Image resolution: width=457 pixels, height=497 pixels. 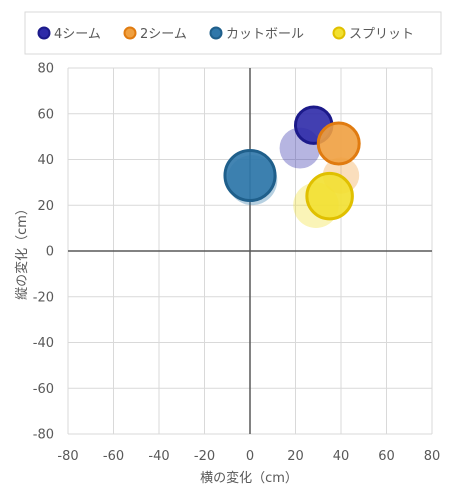 What do you see at coordinates (250, 175) in the screenshot?
I see `bubble-カットボール` at bounding box center [250, 175].